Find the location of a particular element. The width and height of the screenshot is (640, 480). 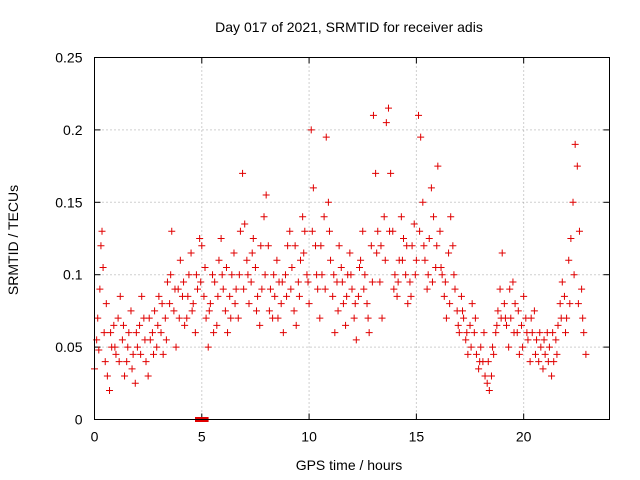

y-axis-label: SRMTID / TECUs is located at coordinates (13, 240).